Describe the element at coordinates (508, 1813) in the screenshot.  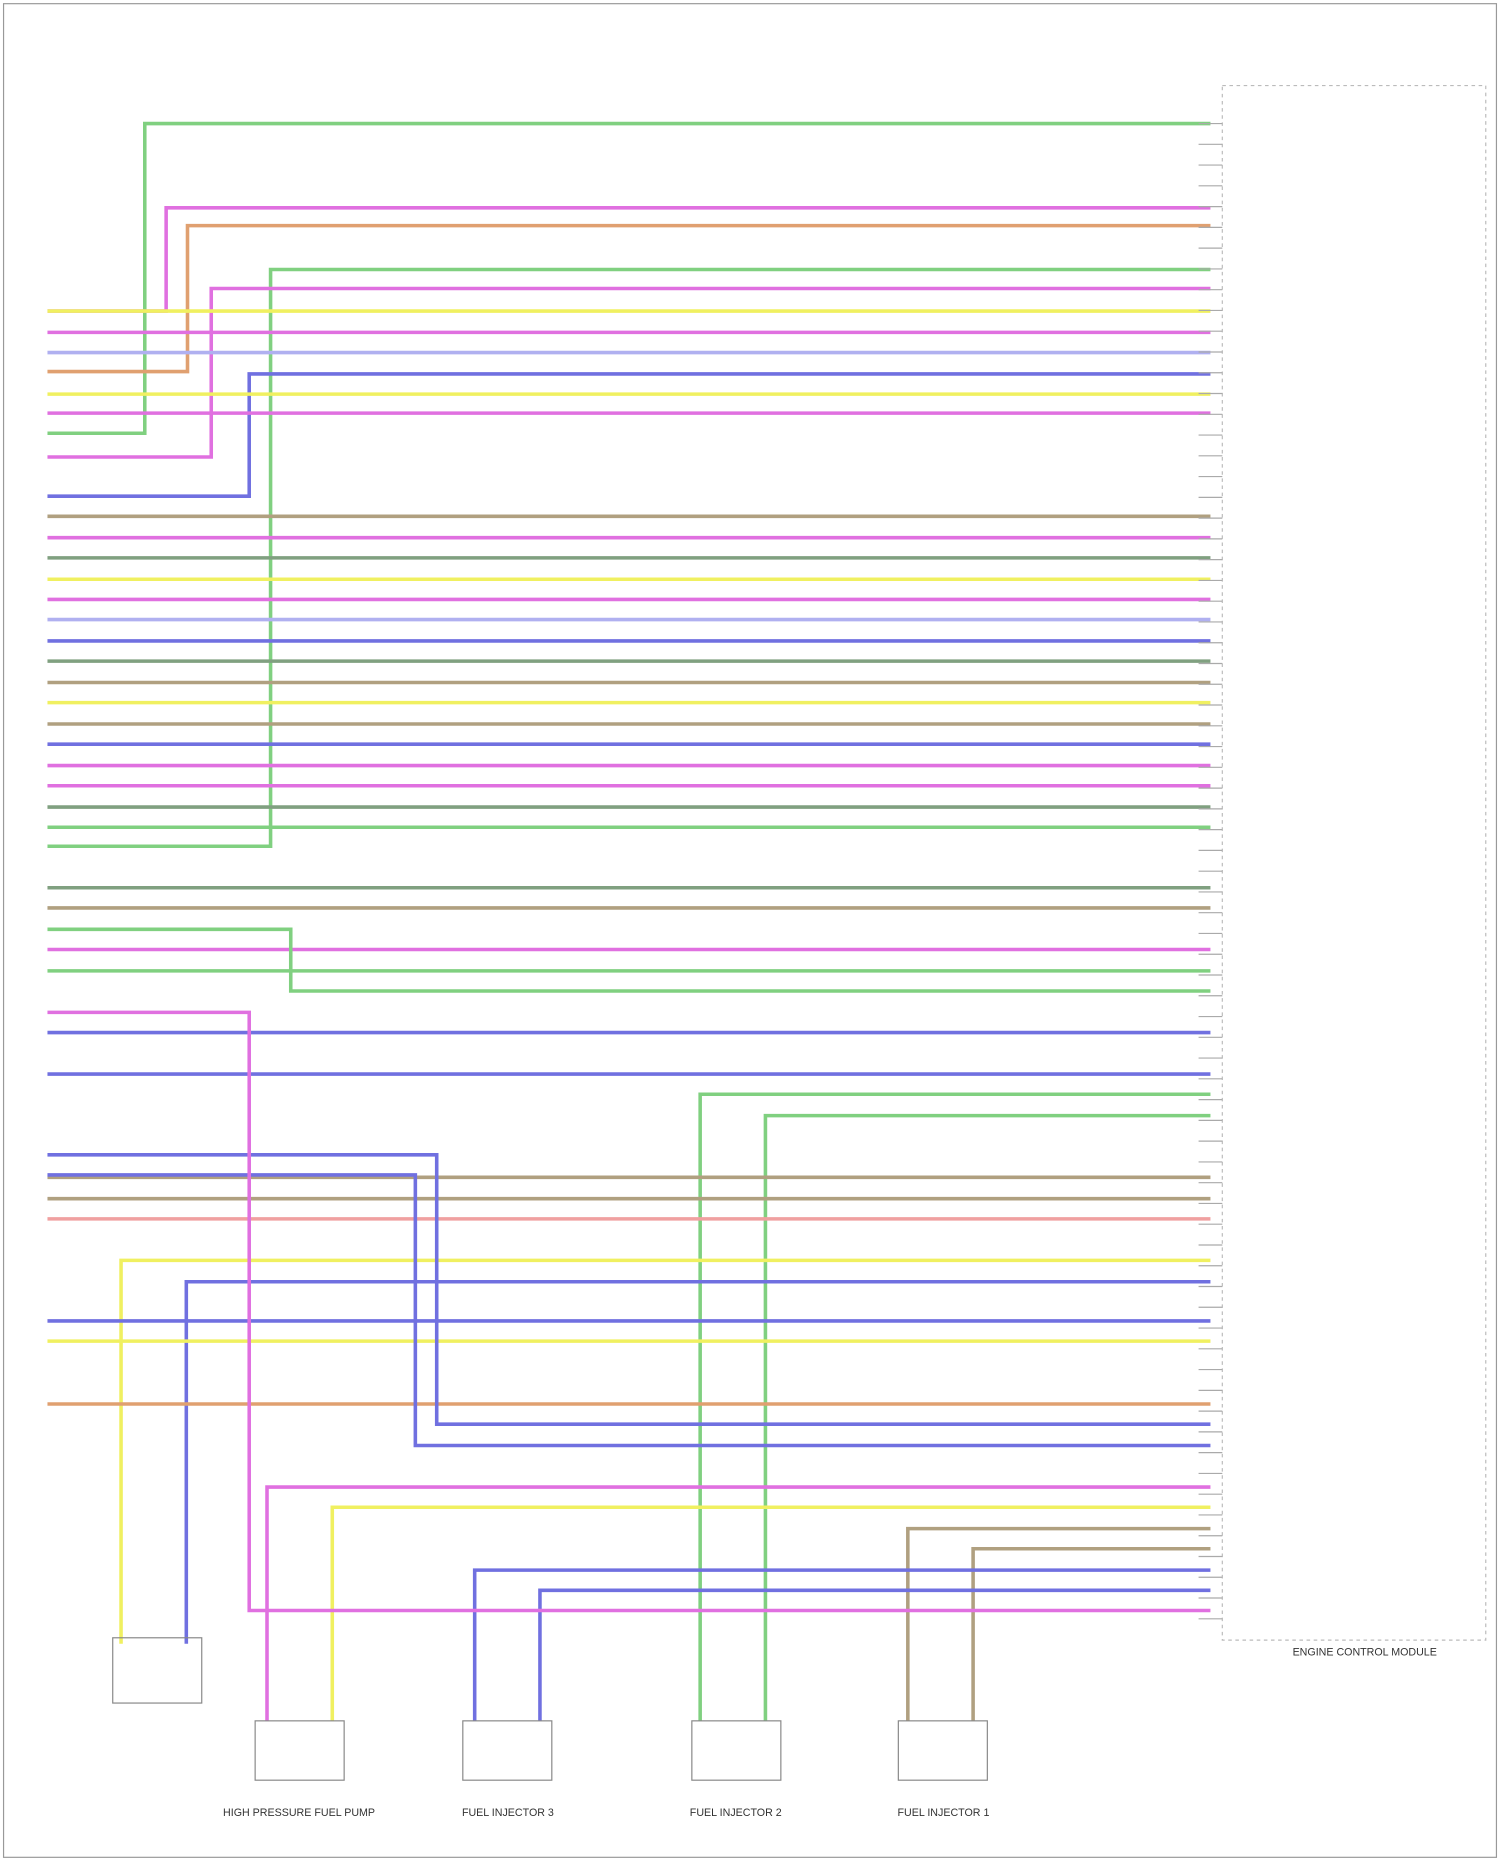
I see `component-label: FUEL INJECTOR 3` at that location.